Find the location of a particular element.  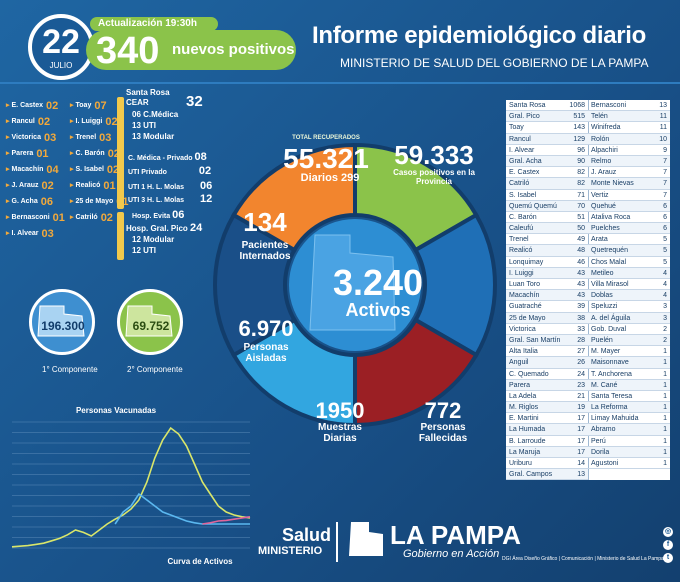

table-cell-value: 14 is located at coordinates (581, 463).